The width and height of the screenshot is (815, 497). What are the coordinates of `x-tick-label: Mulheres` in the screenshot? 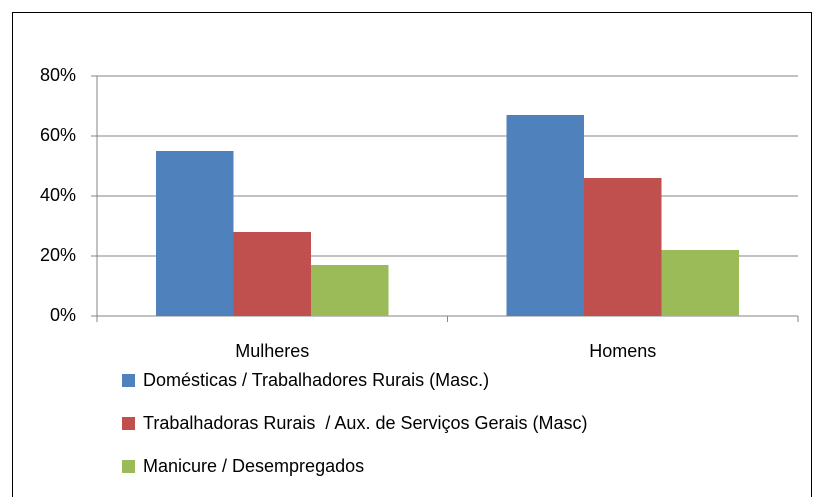 It's located at (272, 351).